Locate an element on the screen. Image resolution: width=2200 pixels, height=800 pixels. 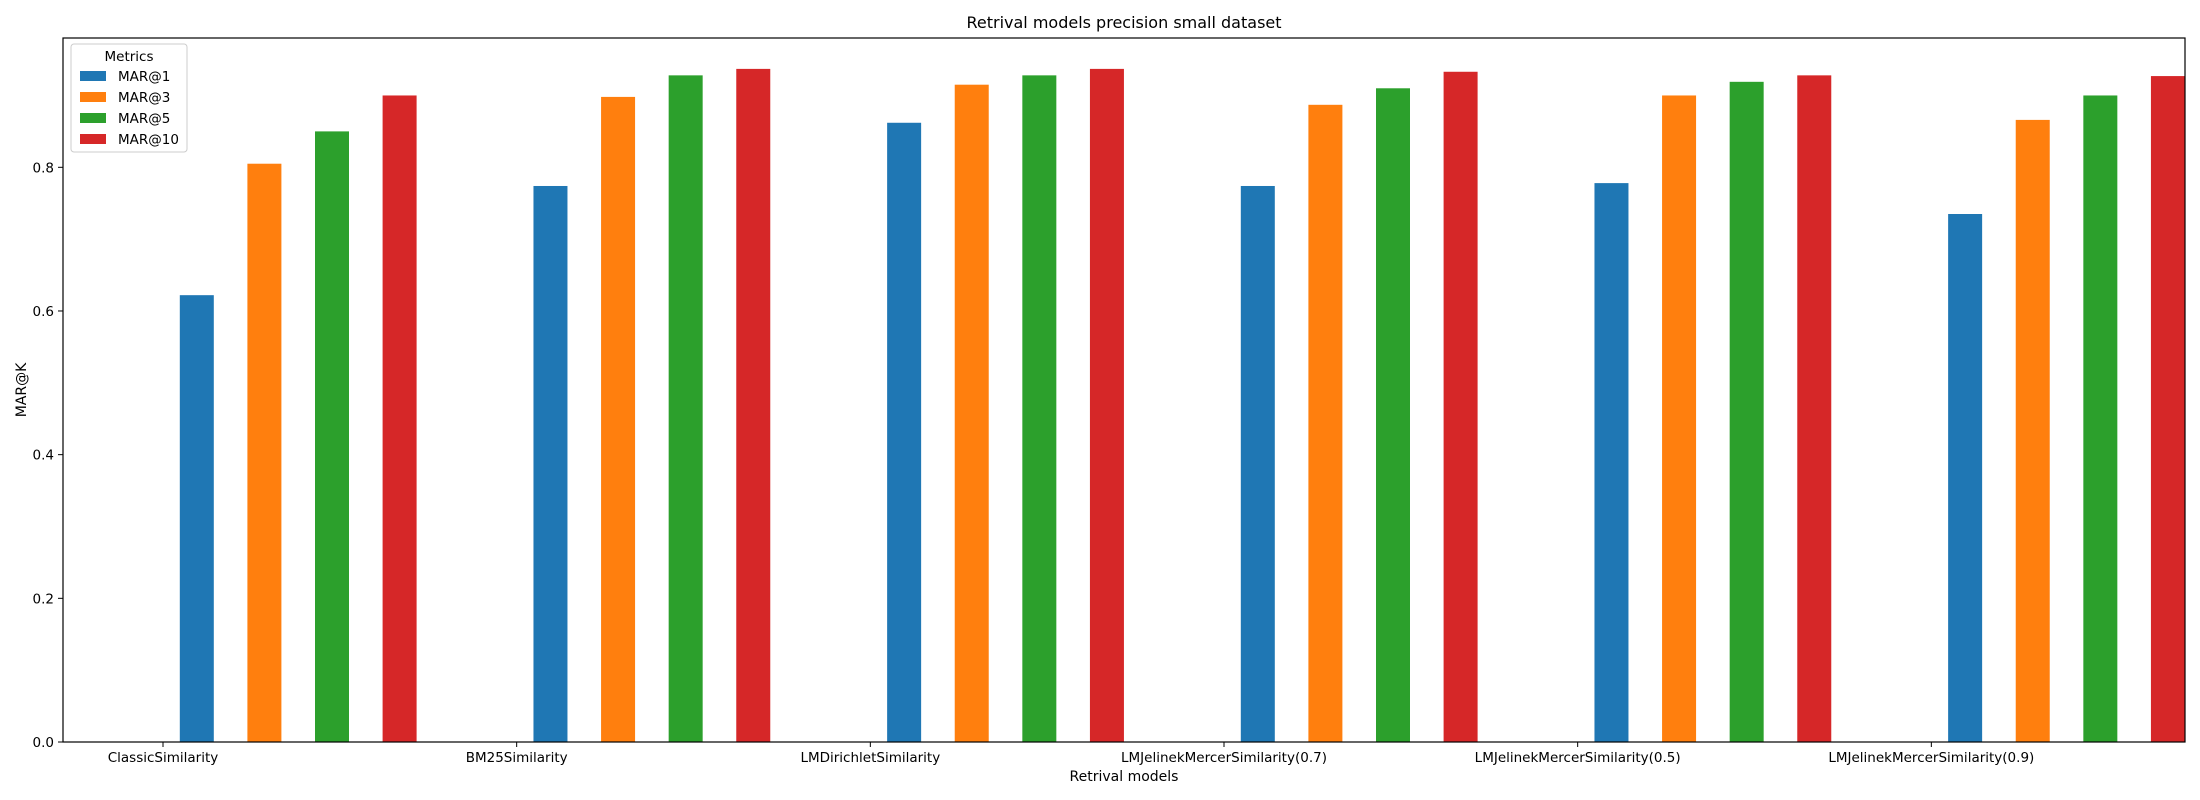
legend-label: MAR@10 is located at coordinates (148, 140).